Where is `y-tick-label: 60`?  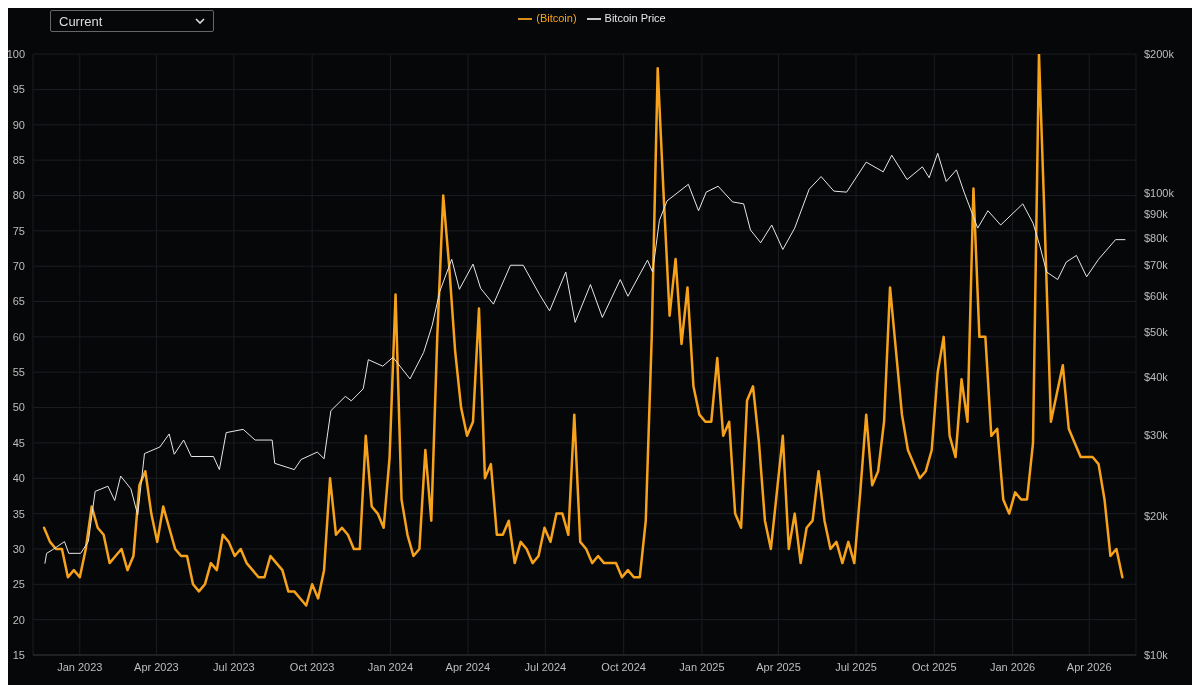
y-tick-label: 60 is located at coordinates (18, 336).